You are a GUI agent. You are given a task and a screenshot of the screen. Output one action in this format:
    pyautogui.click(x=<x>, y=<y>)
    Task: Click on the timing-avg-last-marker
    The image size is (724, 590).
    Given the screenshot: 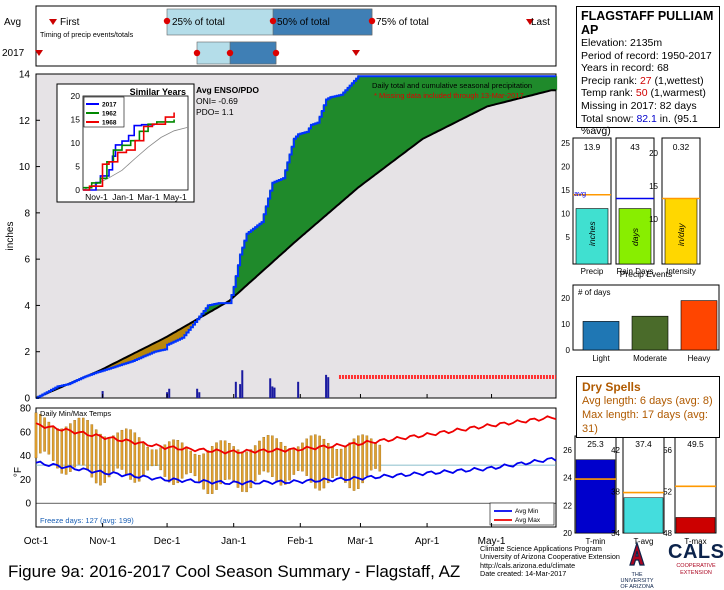 What is the action you would take?
    pyautogui.click(x=530, y=22)
    